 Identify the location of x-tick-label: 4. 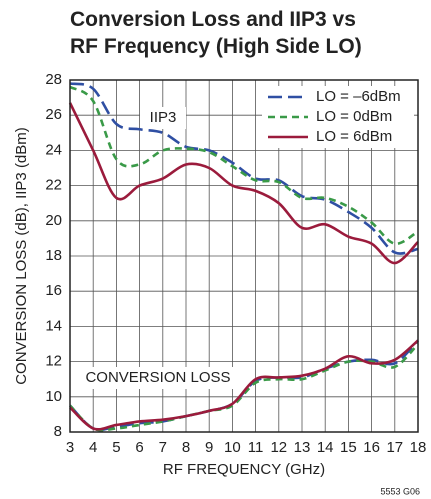
(93, 447).